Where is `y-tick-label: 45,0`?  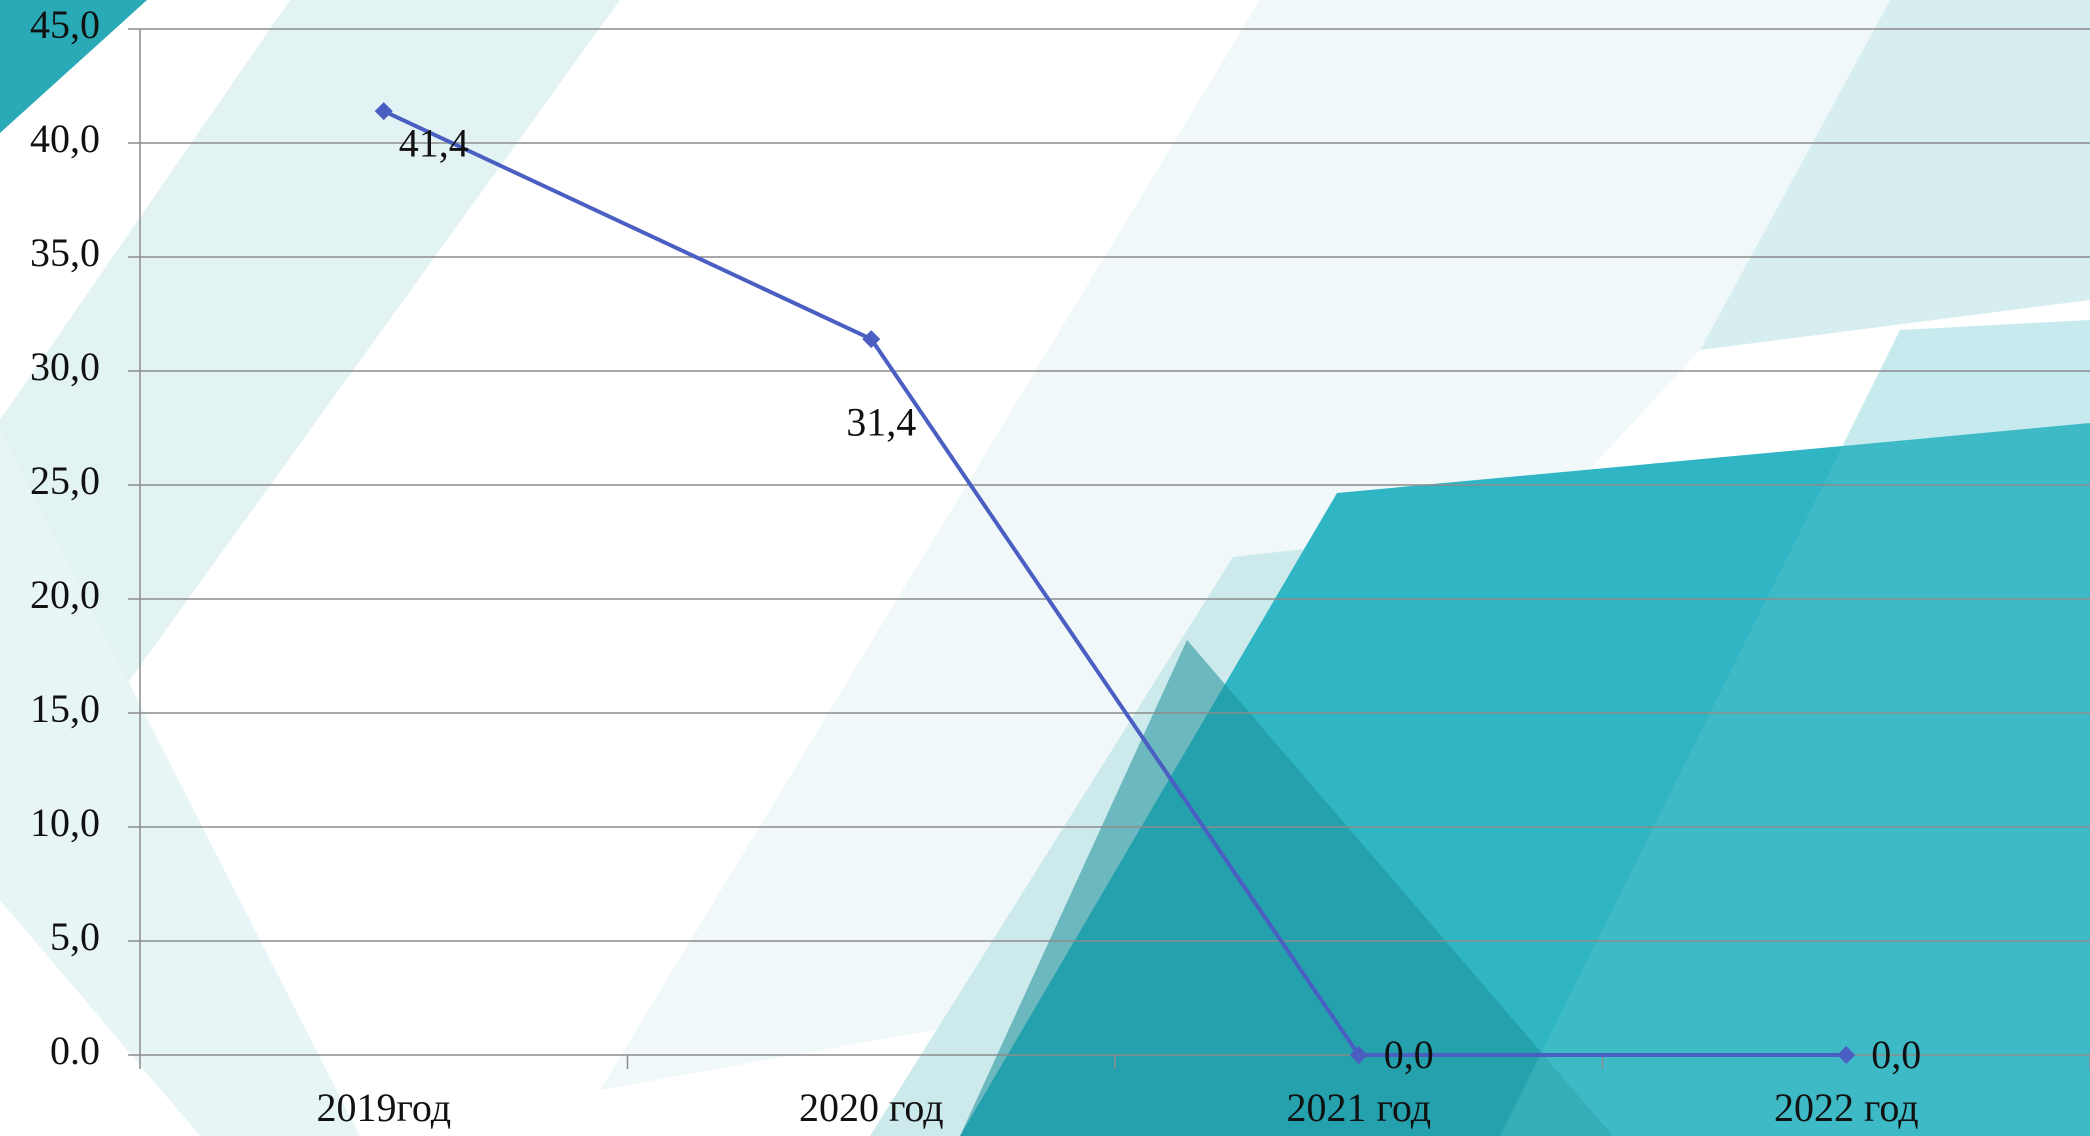
y-tick-label: 45,0 is located at coordinates (65, 24).